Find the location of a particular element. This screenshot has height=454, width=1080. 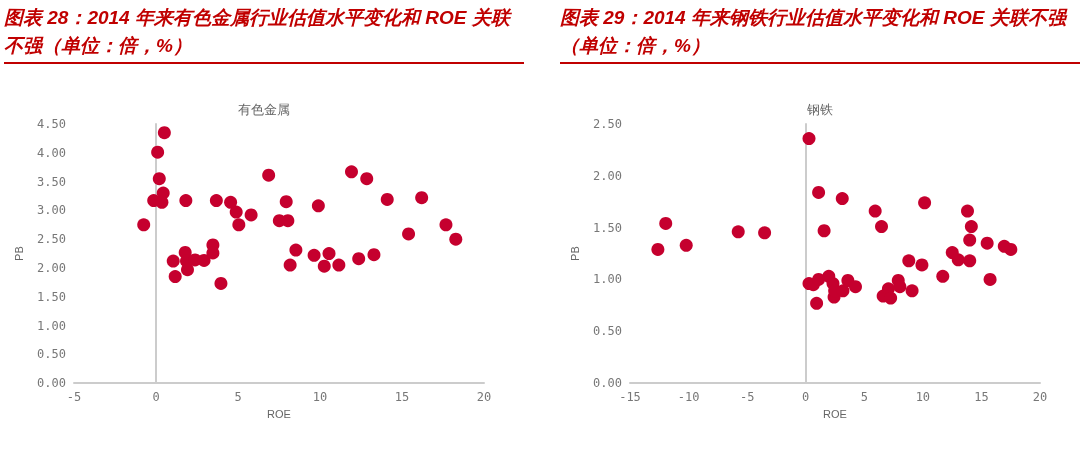

chart-title: 图表 28：2014 年来有色金属行业估值水平变化和 ROE 关联不强（单位：倍，%） is located at coordinates (264, 32).